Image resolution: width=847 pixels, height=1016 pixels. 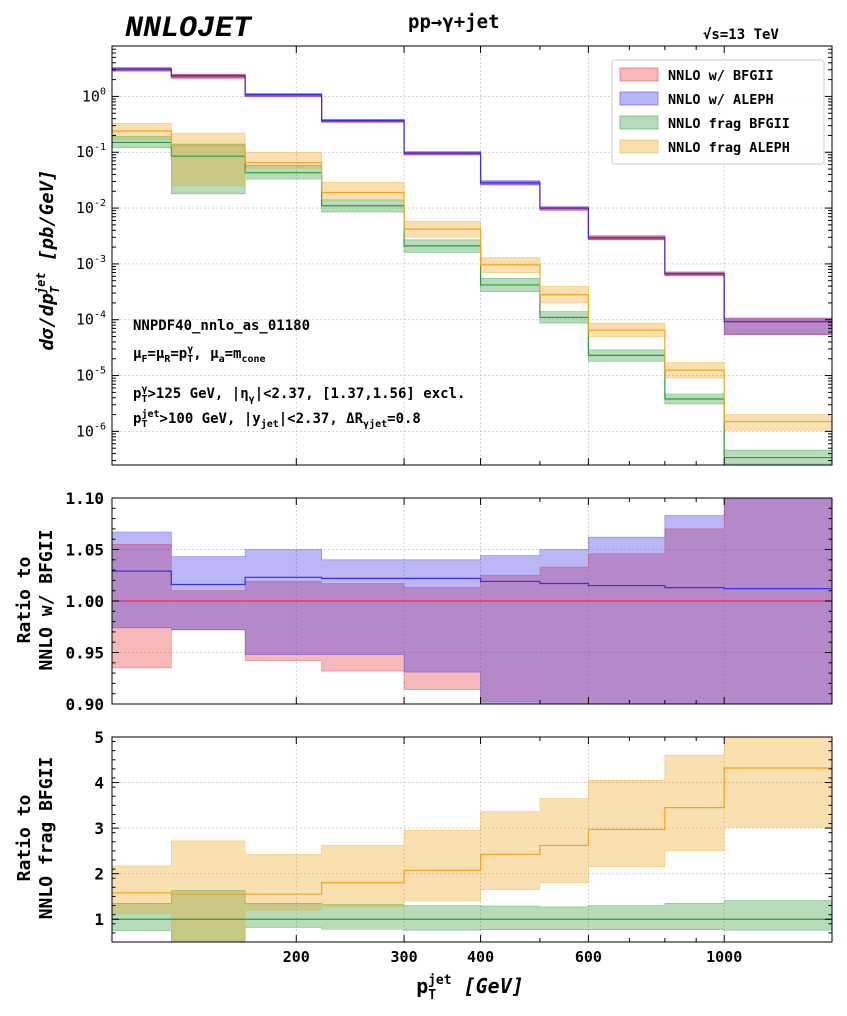 What do you see at coordinates (472, 529) in the screenshot?
I see `edge-high-aleph` at bounding box center [472, 529].